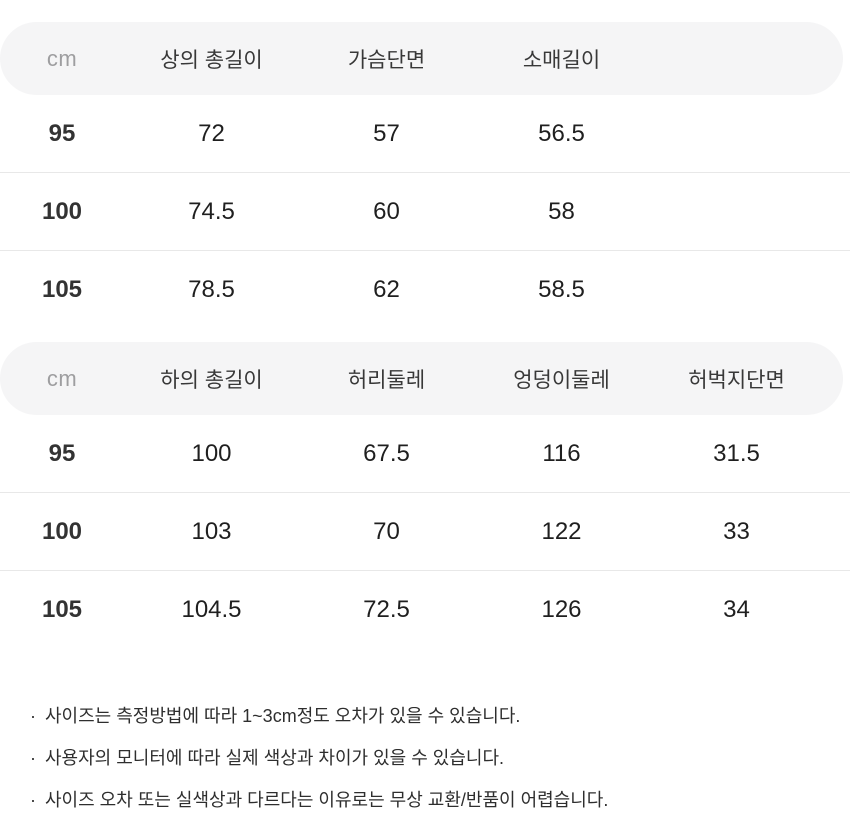 This screenshot has width=850, height=826. What do you see at coordinates (386, 380) in the screenshot?
I see `column-header-waist: 허리둘레` at bounding box center [386, 380].